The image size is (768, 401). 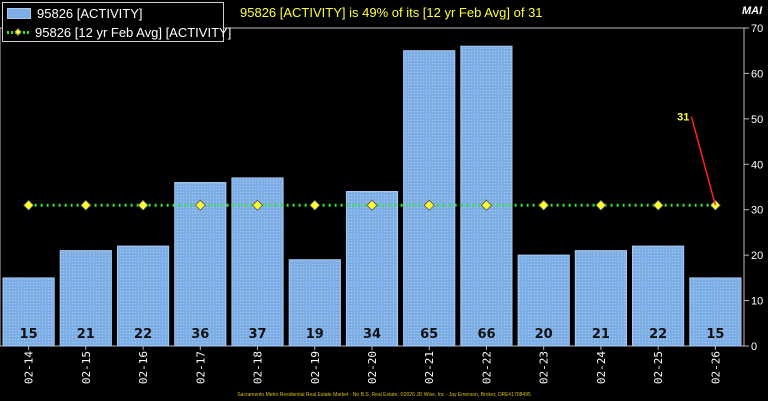 I want to click on x-tick-label: 02-20, so click(x=372, y=367).